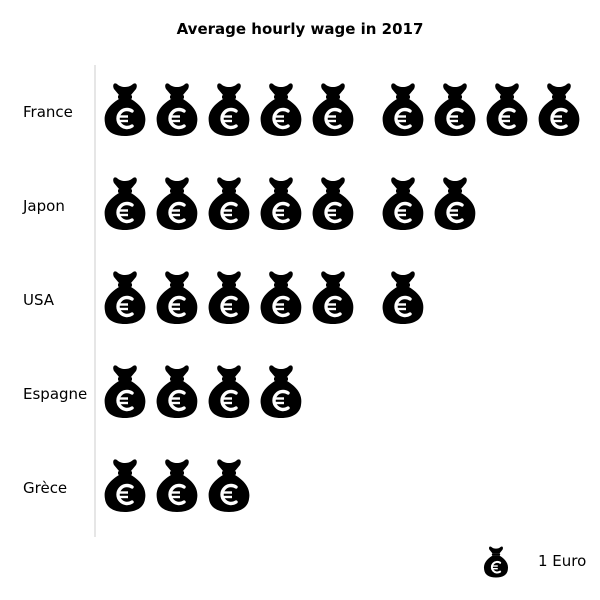 The width and height of the screenshot is (600, 600). What do you see at coordinates (39, 300) in the screenshot?
I see `category-label: USA` at bounding box center [39, 300].